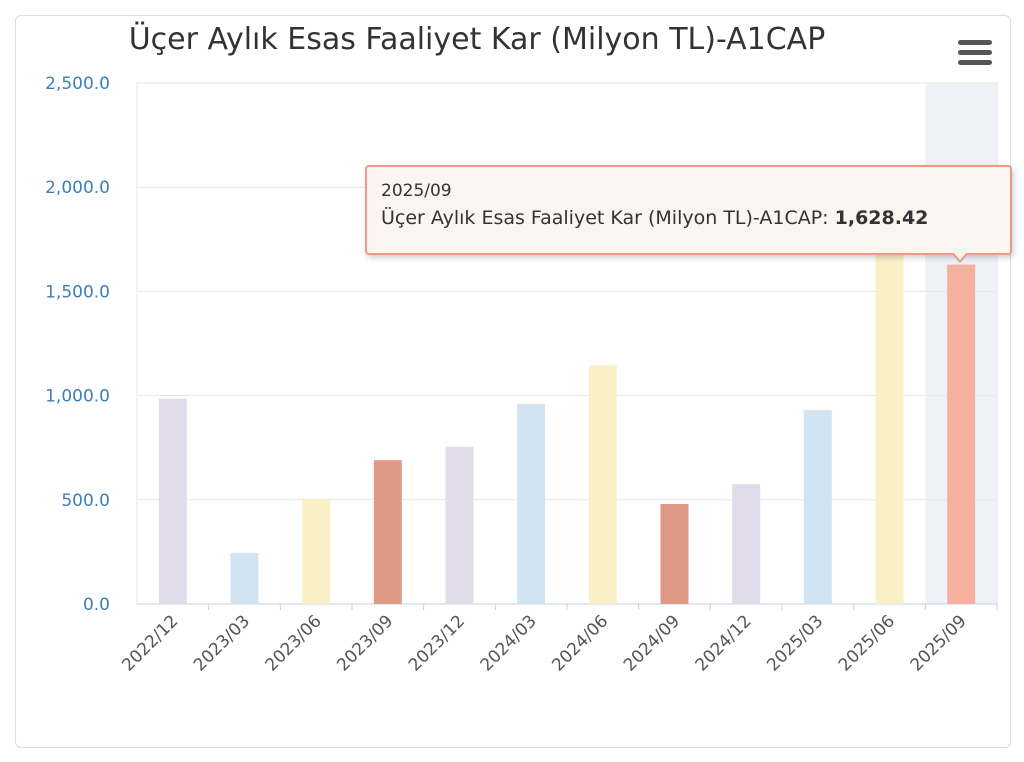 This screenshot has width=1024, height=762. What do you see at coordinates (867, 643) in the screenshot?
I see `x-tick-label: 2025/06` at bounding box center [867, 643].